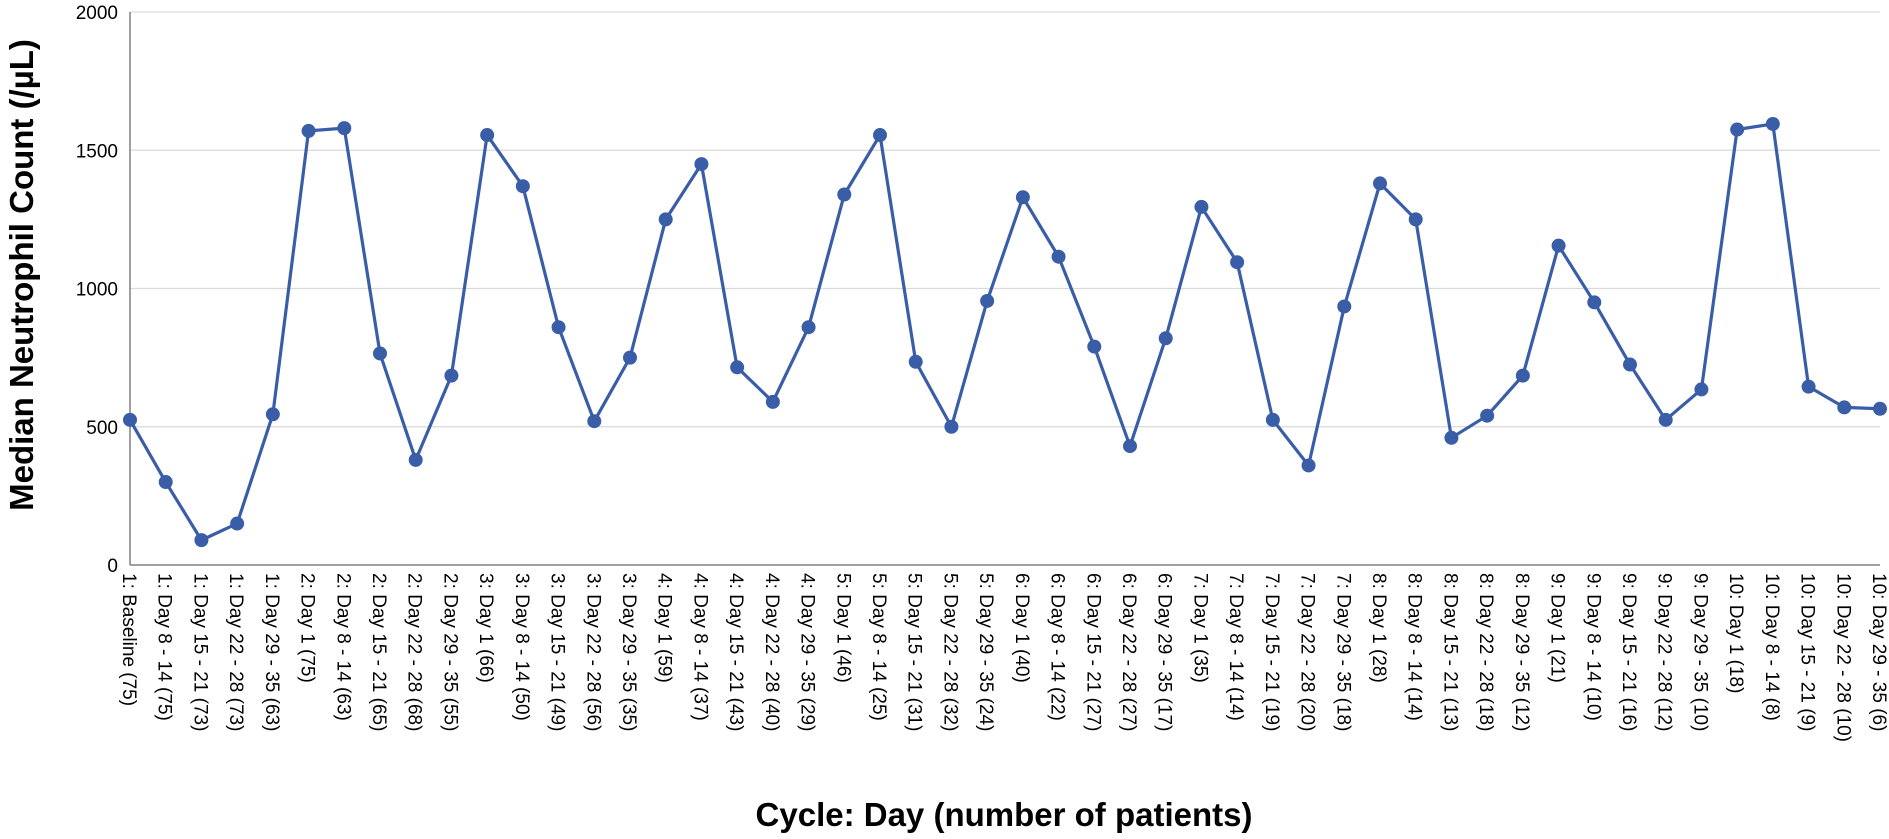  What do you see at coordinates (164, 647) in the screenshot?
I see `x-tick-label: 1: Day 8 - 14 (75)` at bounding box center [164, 647].